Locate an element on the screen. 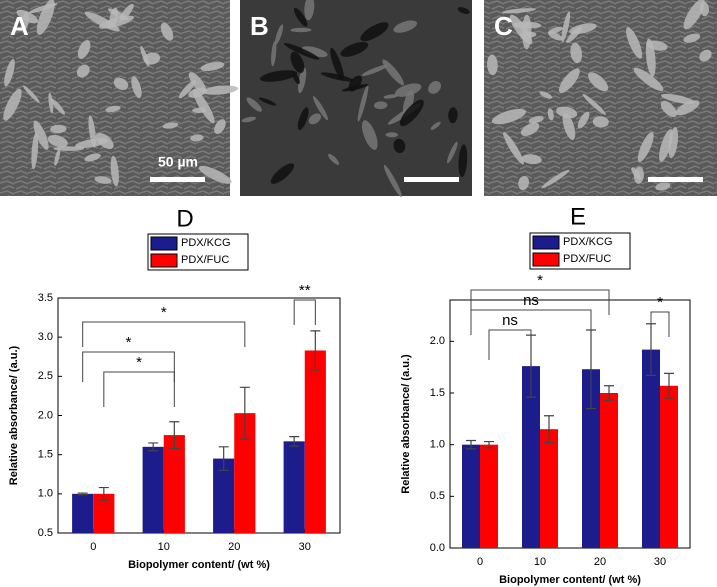 The width and height of the screenshot is (717, 587). y-tick-label: 3.5 is located at coordinates (45, 298).